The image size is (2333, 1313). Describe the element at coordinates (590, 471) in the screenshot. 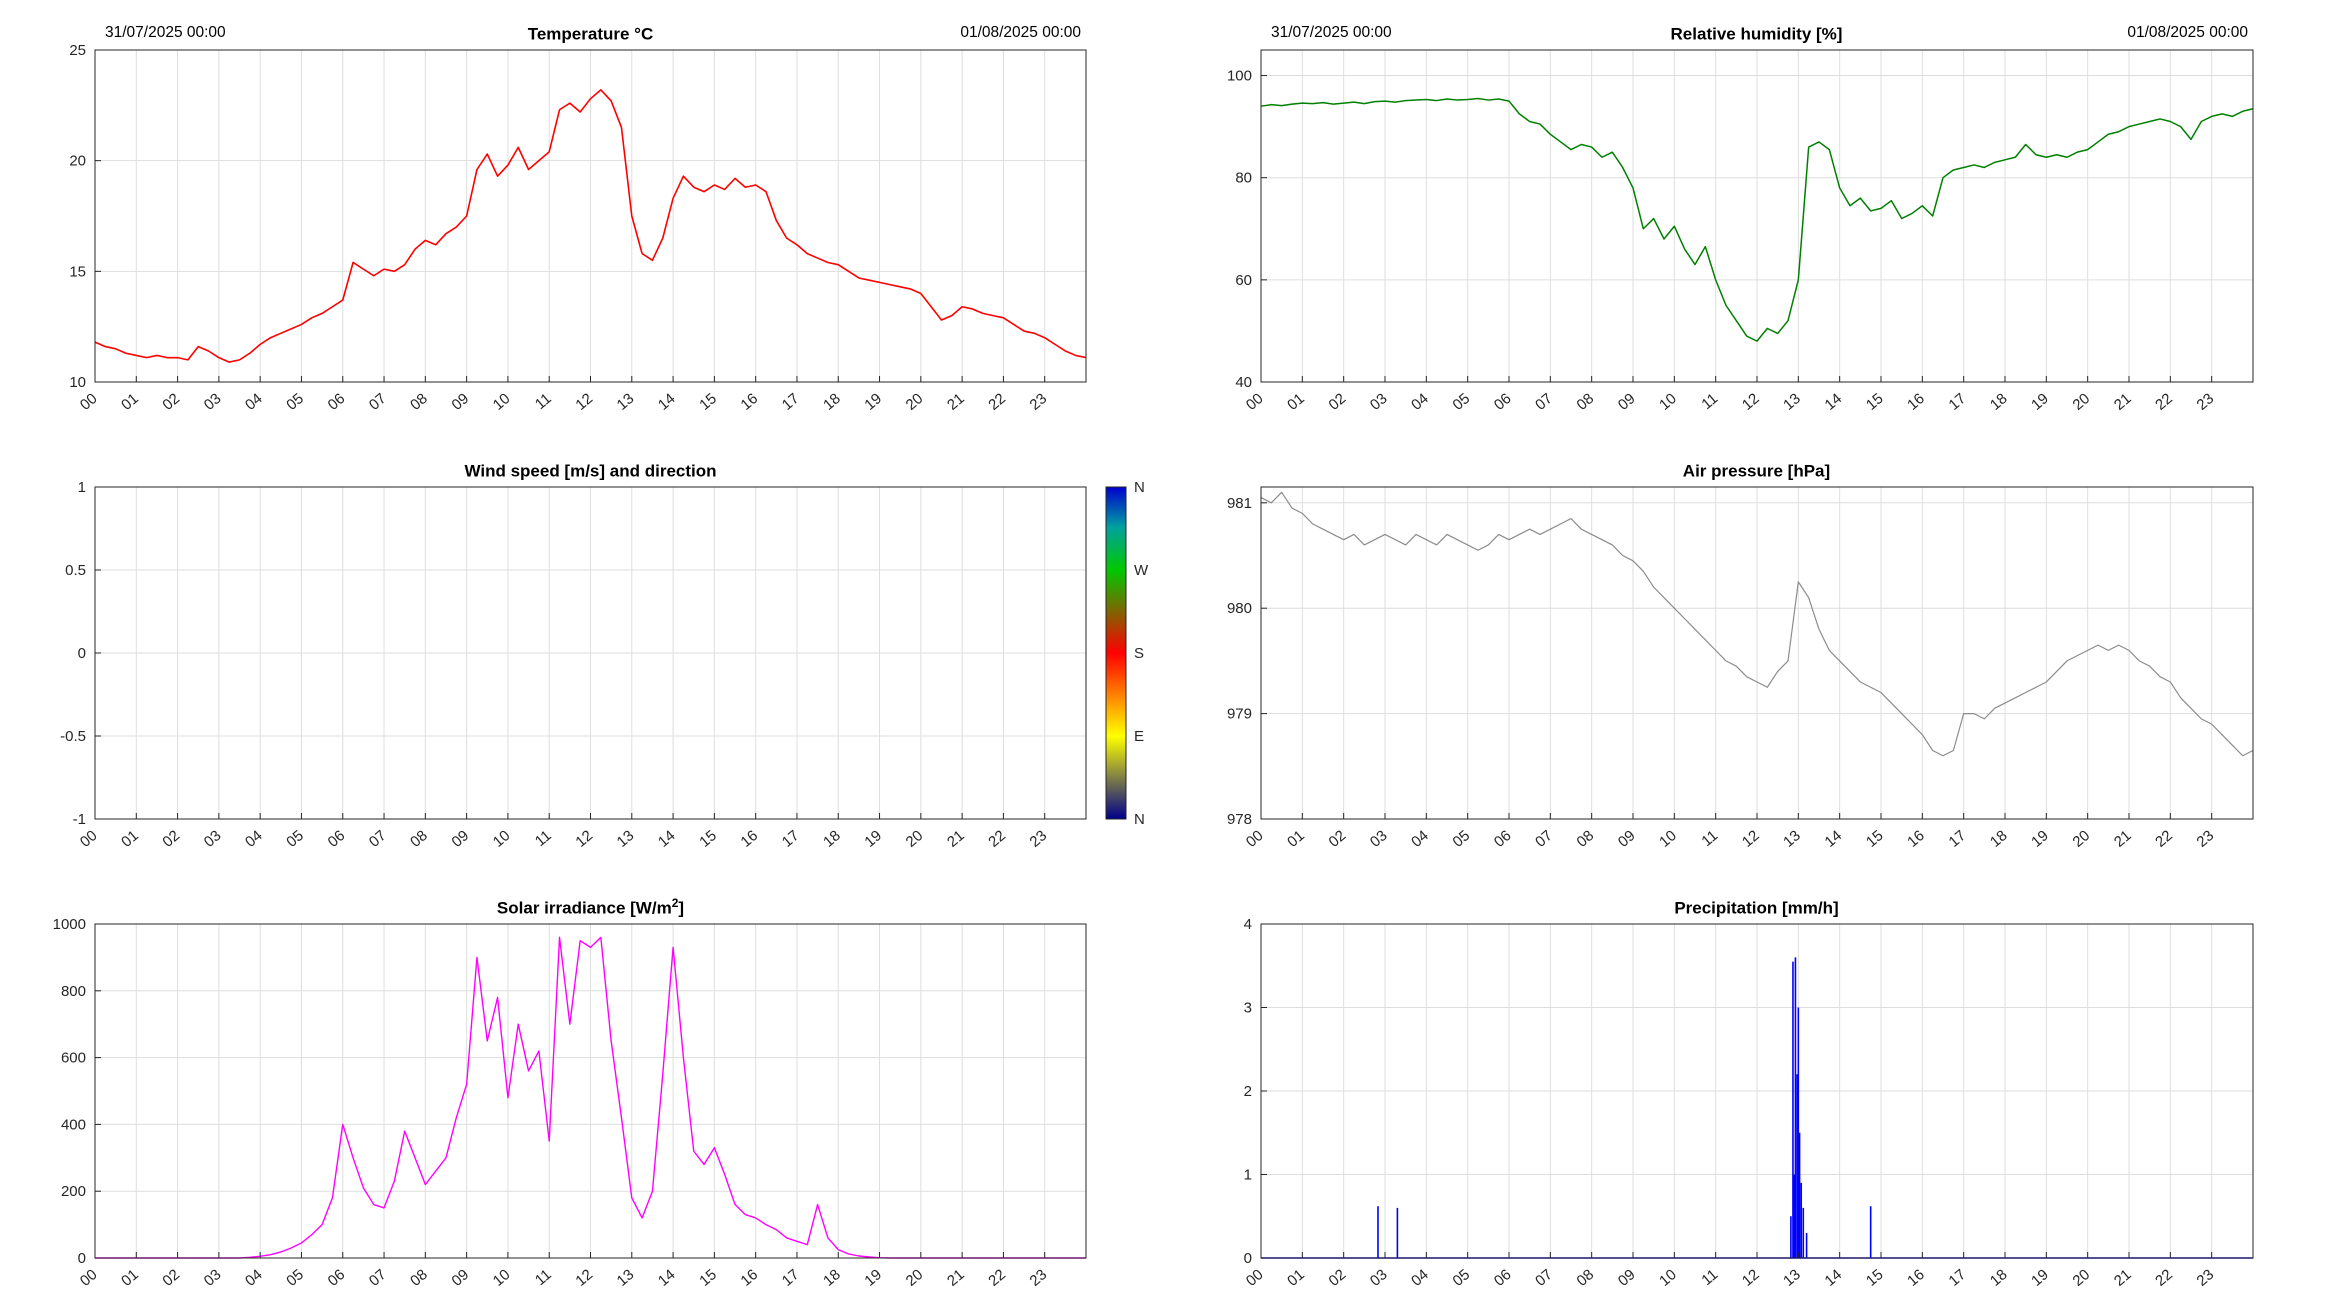

I see `wind-title: Wind speed [m/s] and direction` at that location.